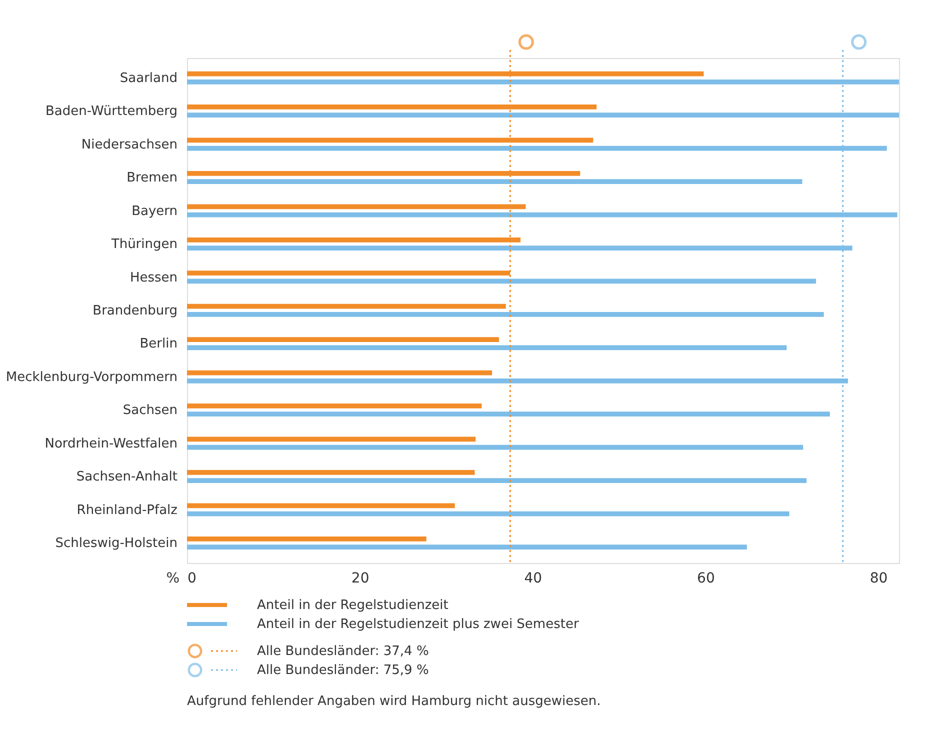  Describe the element at coordinates (135, 311) in the screenshot. I see `y-tick-label: Brandenburg` at that location.